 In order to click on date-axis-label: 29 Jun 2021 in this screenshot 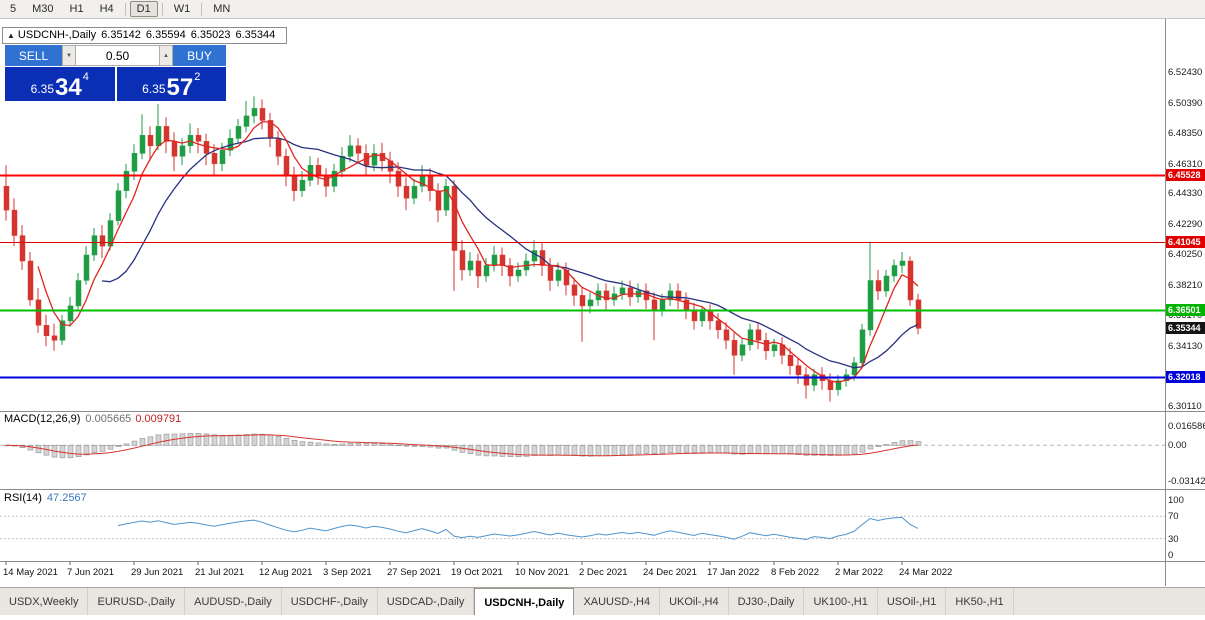, I will do `click(157, 572)`.